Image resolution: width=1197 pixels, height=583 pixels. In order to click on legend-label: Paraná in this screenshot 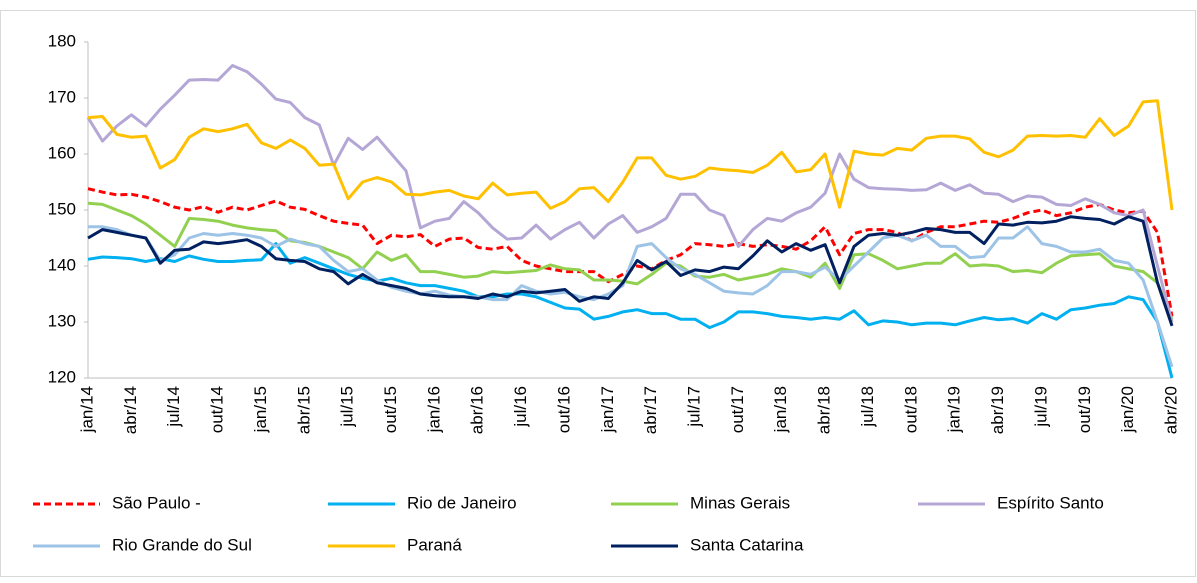, I will do `click(434, 544)`.